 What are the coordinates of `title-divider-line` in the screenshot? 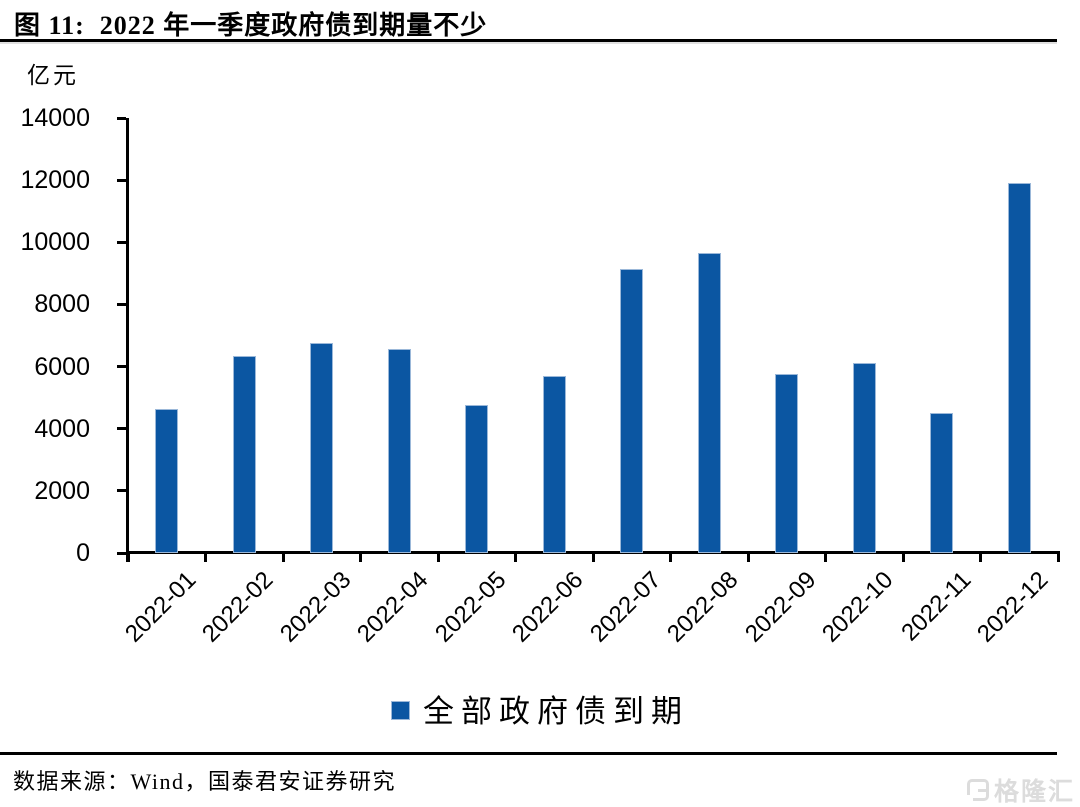 It's located at (528, 40).